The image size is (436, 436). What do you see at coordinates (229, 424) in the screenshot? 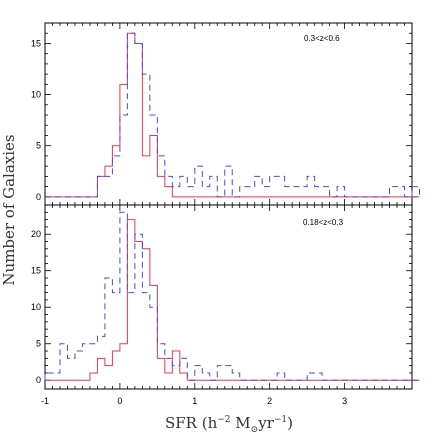
I see `x-axis-title: SFR (h−2 M⊙yr−1)` at bounding box center [229, 424].